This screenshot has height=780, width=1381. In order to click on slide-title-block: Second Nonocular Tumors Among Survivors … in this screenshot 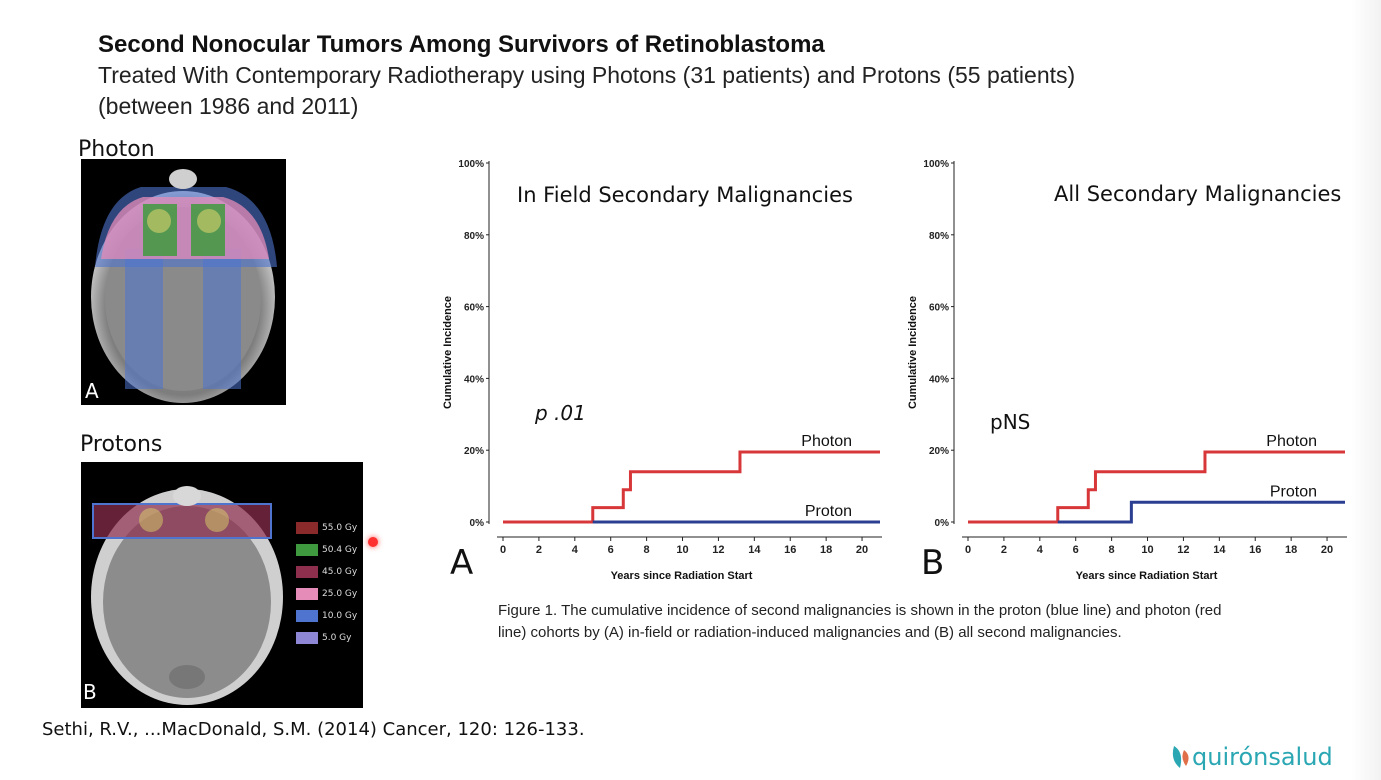, I will do `click(586, 76)`.